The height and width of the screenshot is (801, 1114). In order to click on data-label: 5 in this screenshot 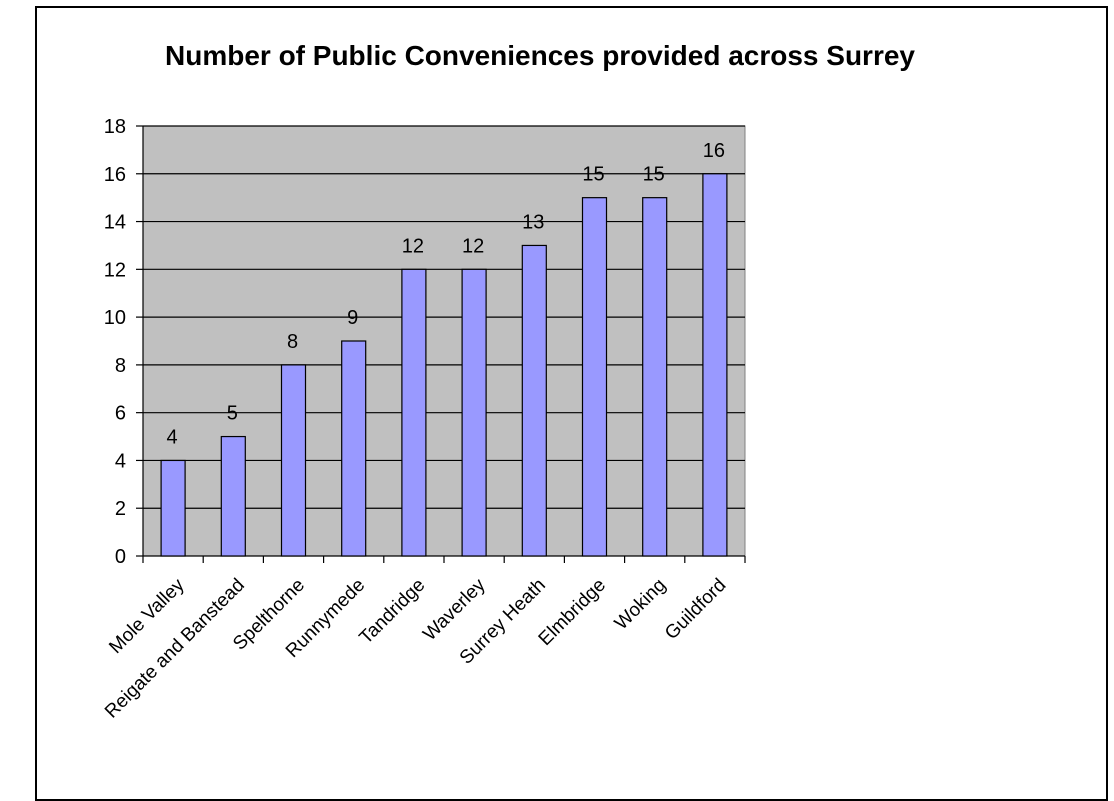, I will do `click(232, 414)`.